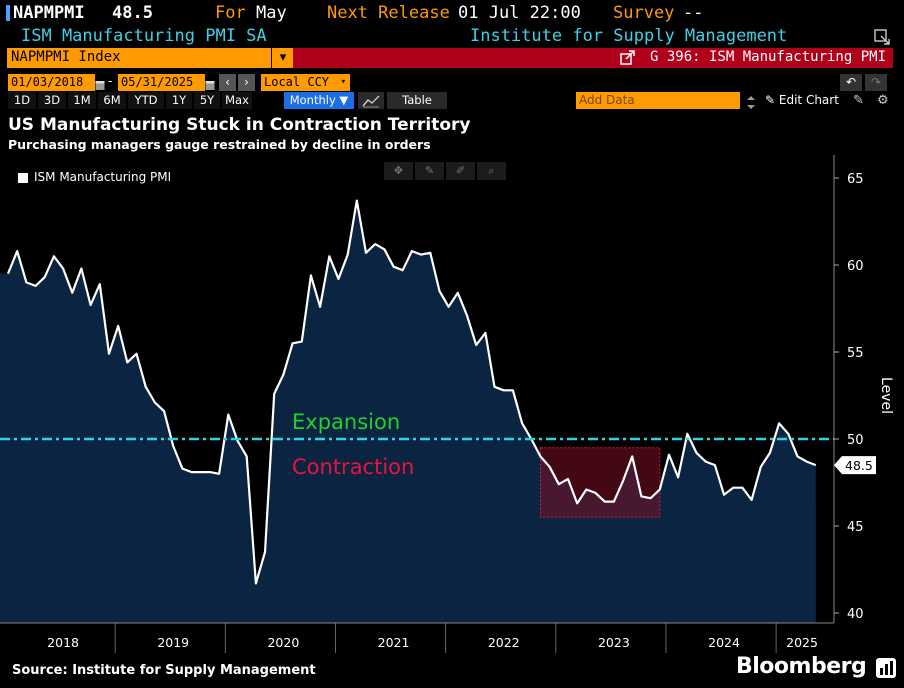  What do you see at coordinates (629, 36) in the screenshot?
I see `source-name: Institute for Supply Management` at bounding box center [629, 36].